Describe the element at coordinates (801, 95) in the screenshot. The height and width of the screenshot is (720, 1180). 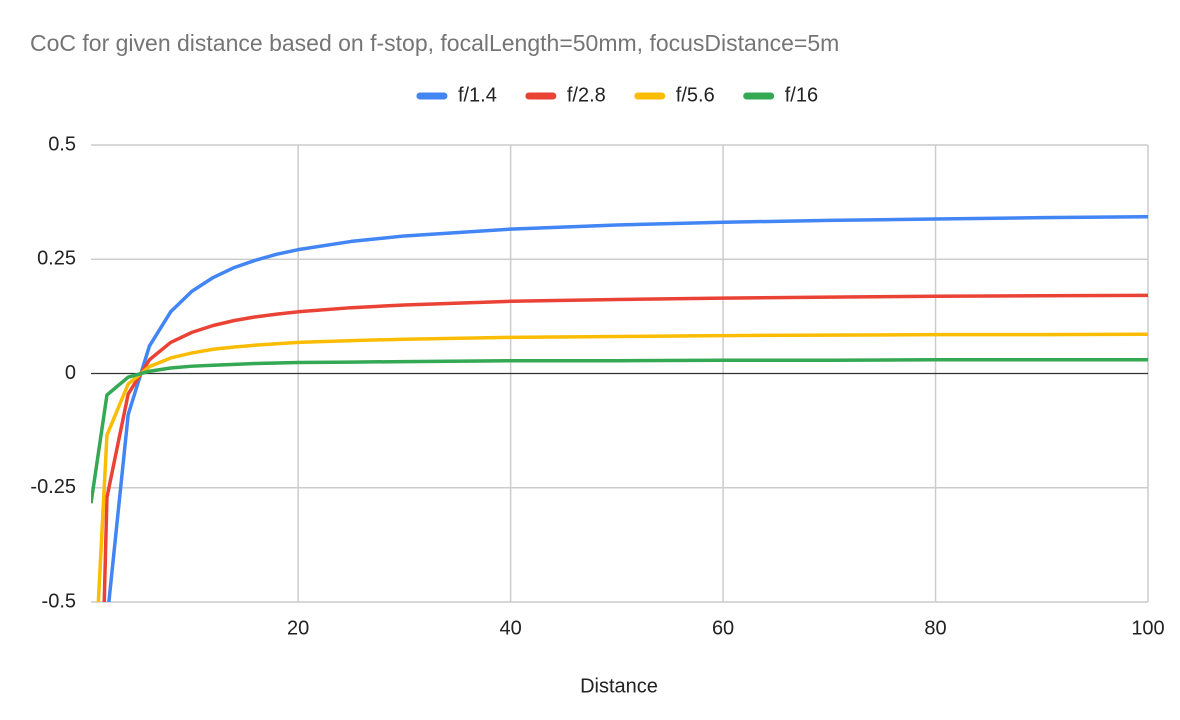
I see `legend-label: f/16` at that location.